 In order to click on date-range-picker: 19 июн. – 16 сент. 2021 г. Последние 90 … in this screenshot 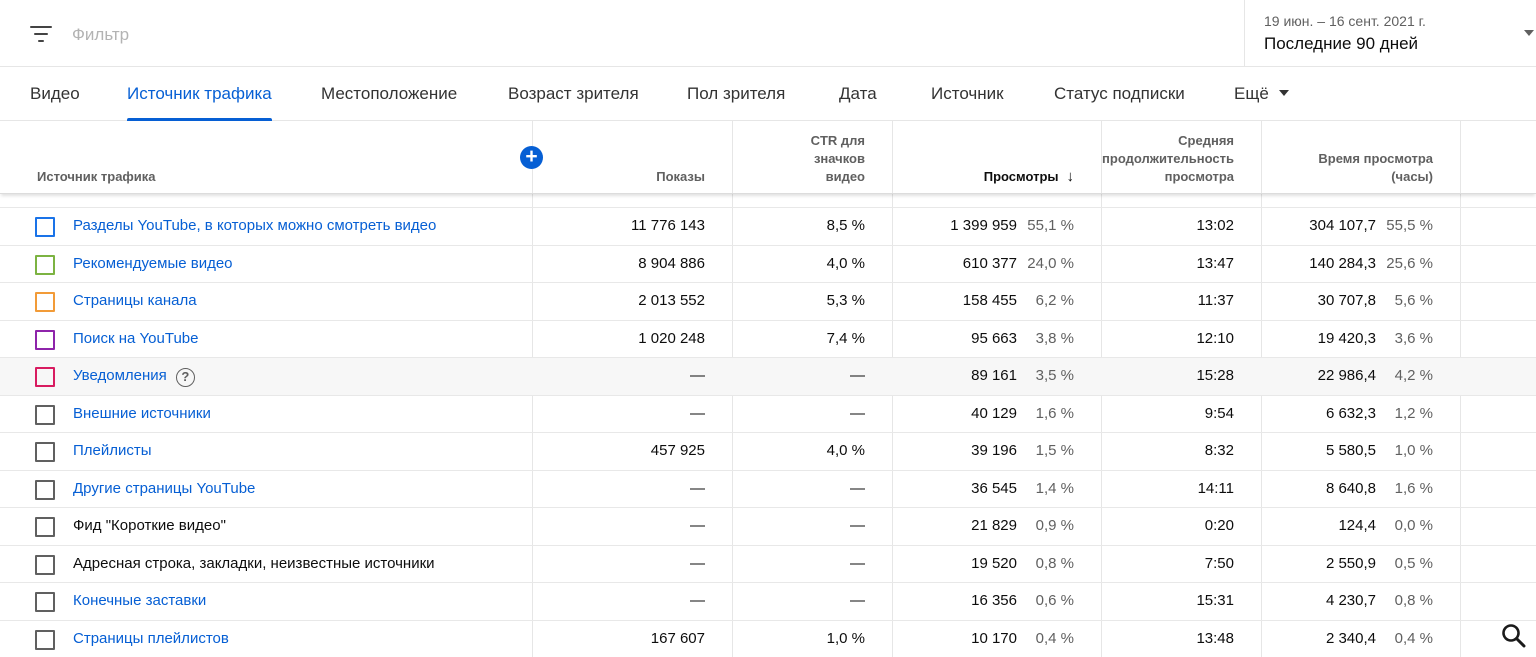, I will do `click(1390, 33)`.